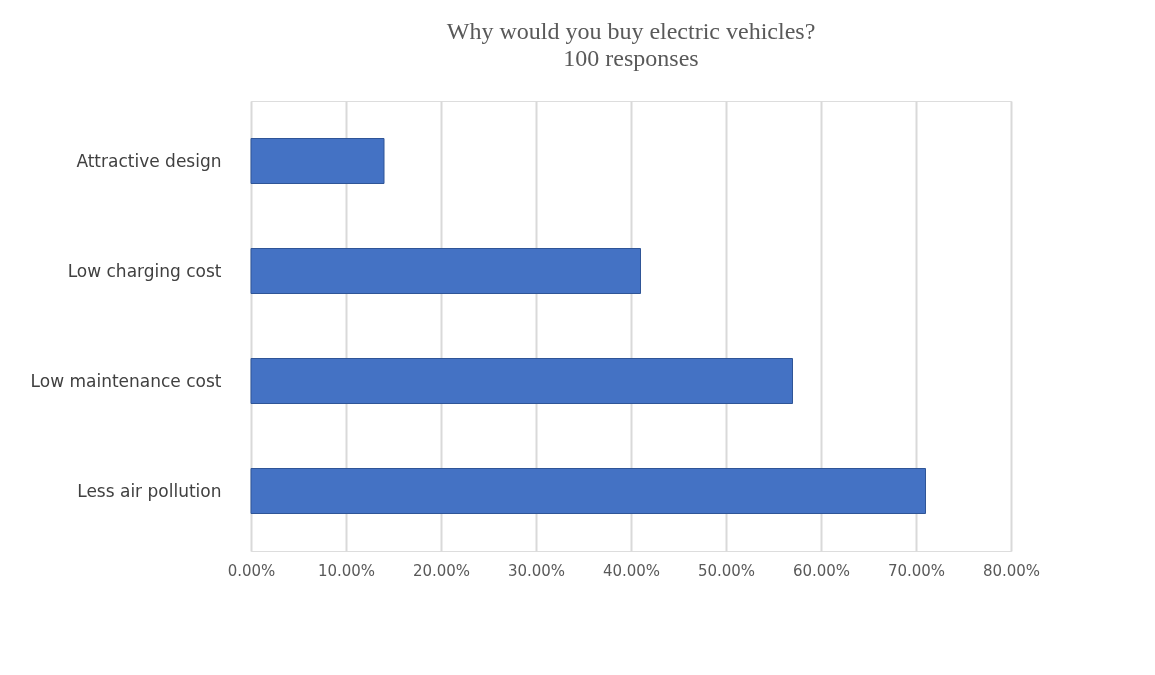  What do you see at coordinates (631, 570) in the screenshot?
I see `x-tick-label: 40.00%` at bounding box center [631, 570].